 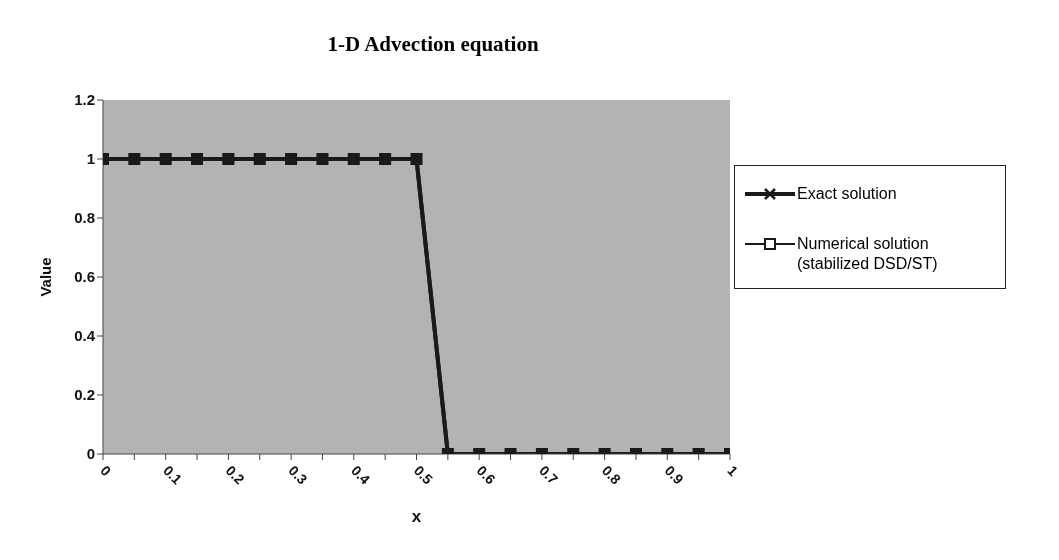 I want to click on x-tick-label: 0.6, so click(x=486, y=475).